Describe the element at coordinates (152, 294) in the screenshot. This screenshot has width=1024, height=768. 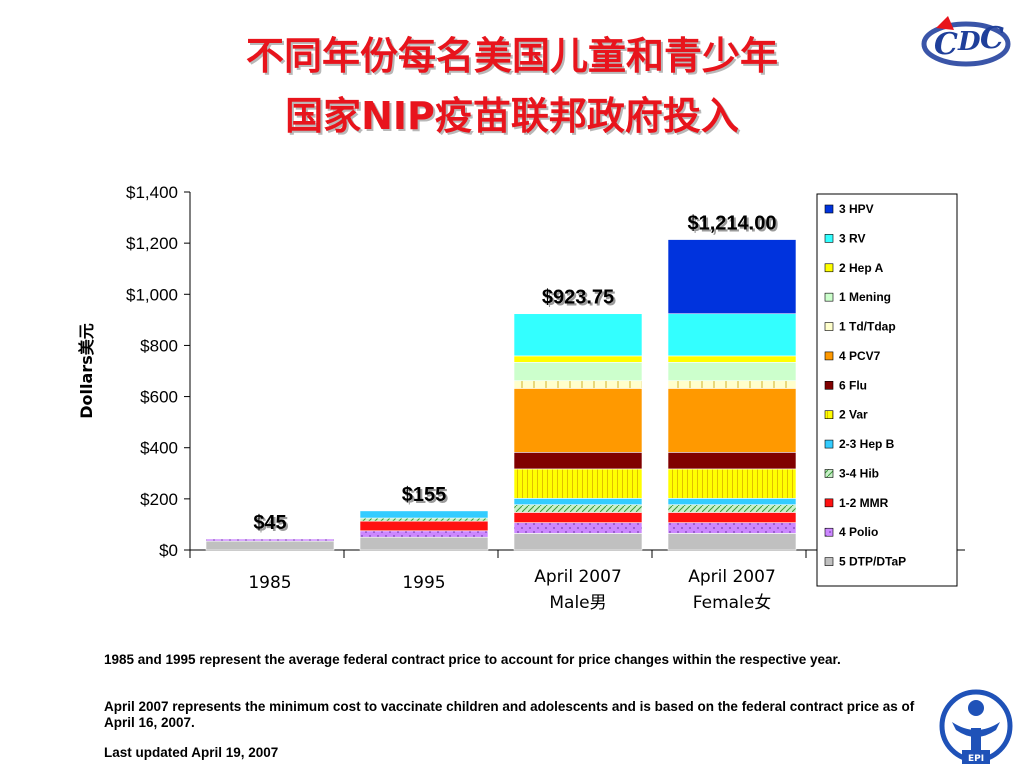
I see `y-tick-label: $1,000` at that location.